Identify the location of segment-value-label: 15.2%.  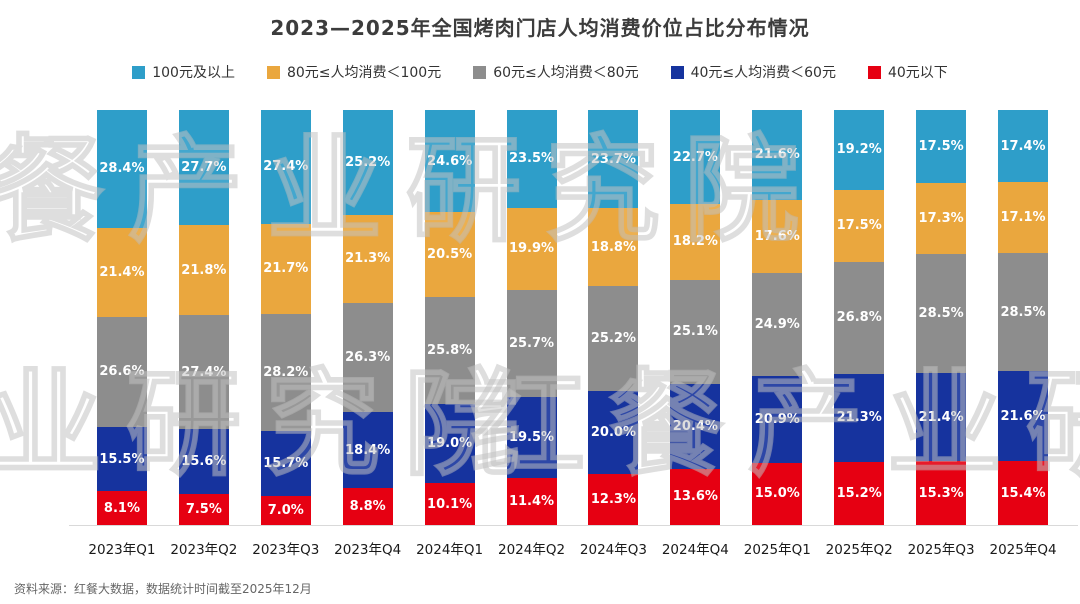
(859, 493).